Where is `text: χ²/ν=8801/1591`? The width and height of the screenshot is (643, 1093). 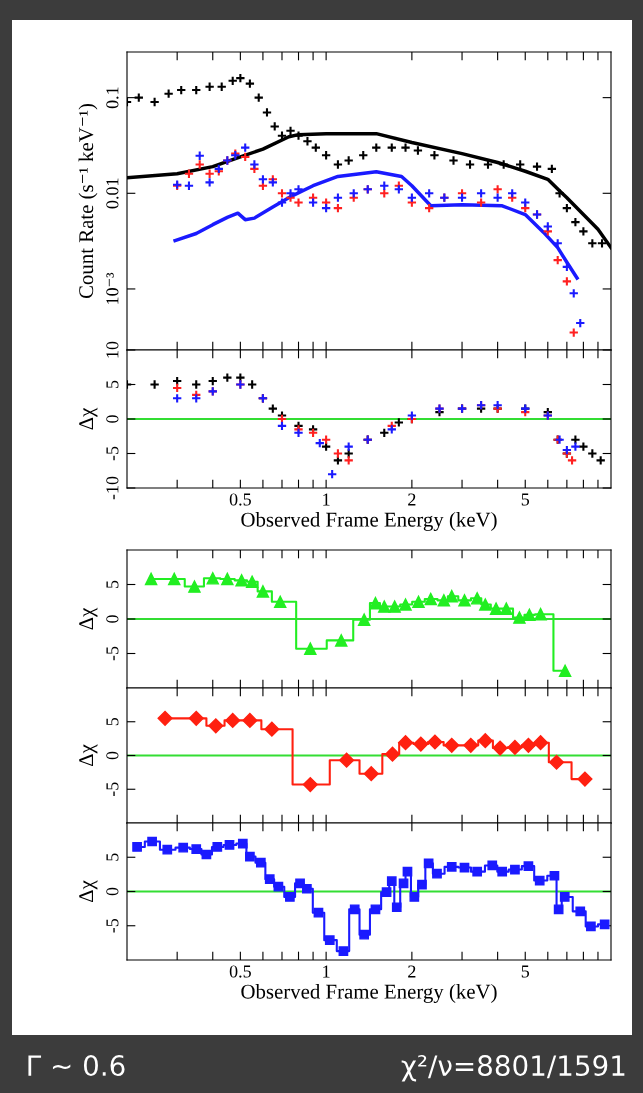 text: χ²/ν=8801/1591 is located at coordinates (513, 1068).